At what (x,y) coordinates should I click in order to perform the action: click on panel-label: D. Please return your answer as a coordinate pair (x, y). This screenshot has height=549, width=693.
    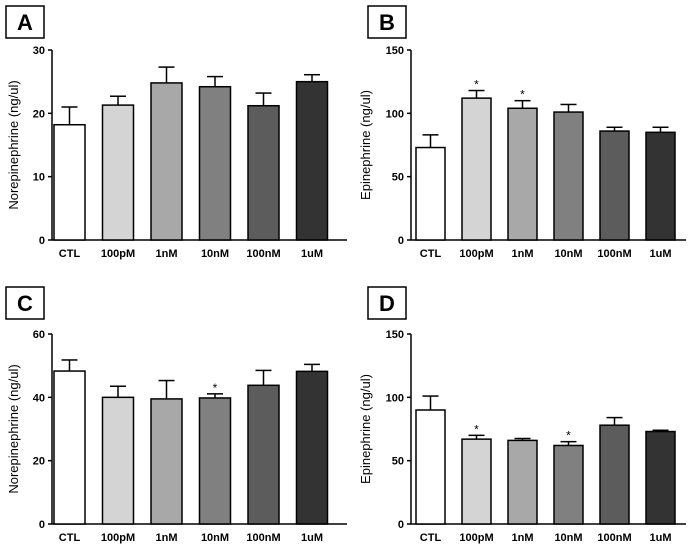
    Looking at the image, I should click on (387, 303).